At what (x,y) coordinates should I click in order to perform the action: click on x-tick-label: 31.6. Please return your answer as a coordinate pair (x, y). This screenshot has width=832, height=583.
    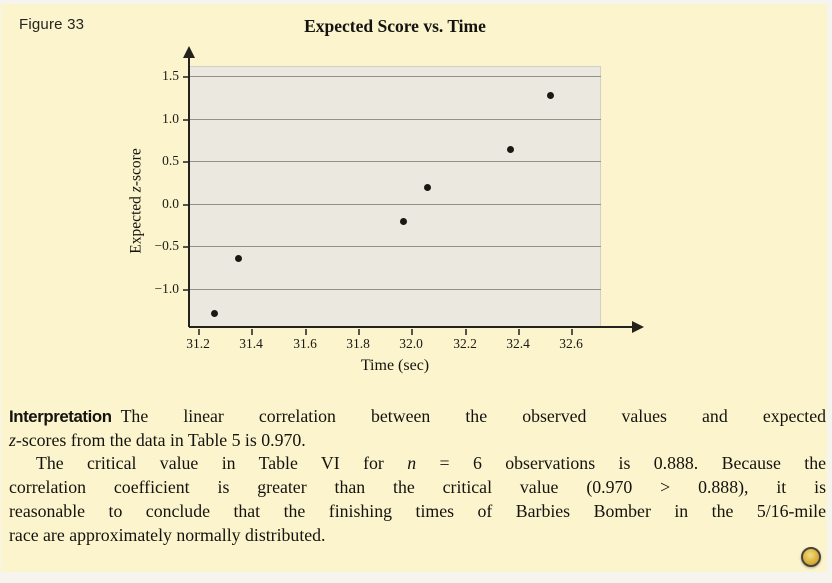
    Looking at the image, I should click on (305, 343).